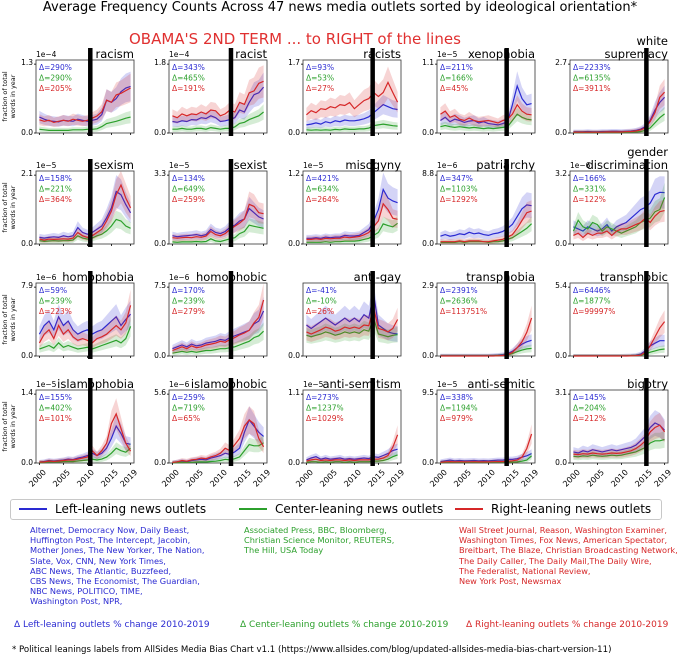 The image size is (680, 657). I want to click on panel-10-title: homophobia, so click(98, 277).